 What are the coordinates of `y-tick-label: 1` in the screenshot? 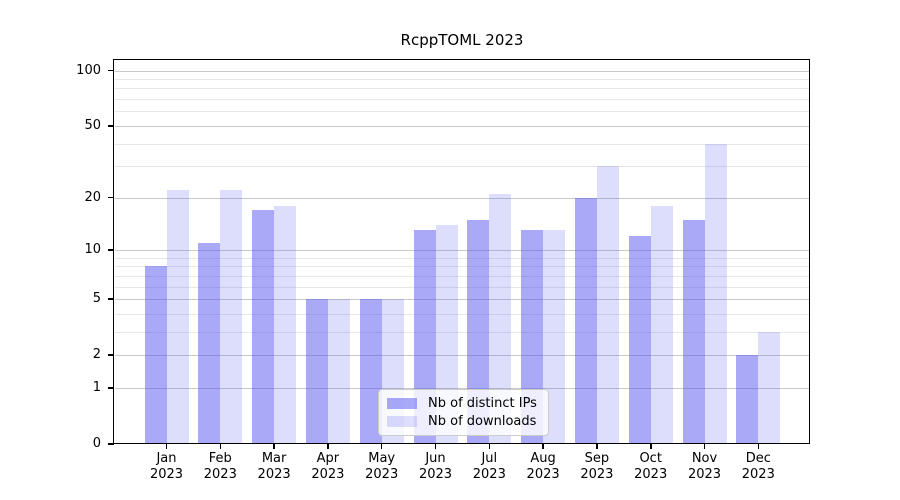 It's located at (96, 387).